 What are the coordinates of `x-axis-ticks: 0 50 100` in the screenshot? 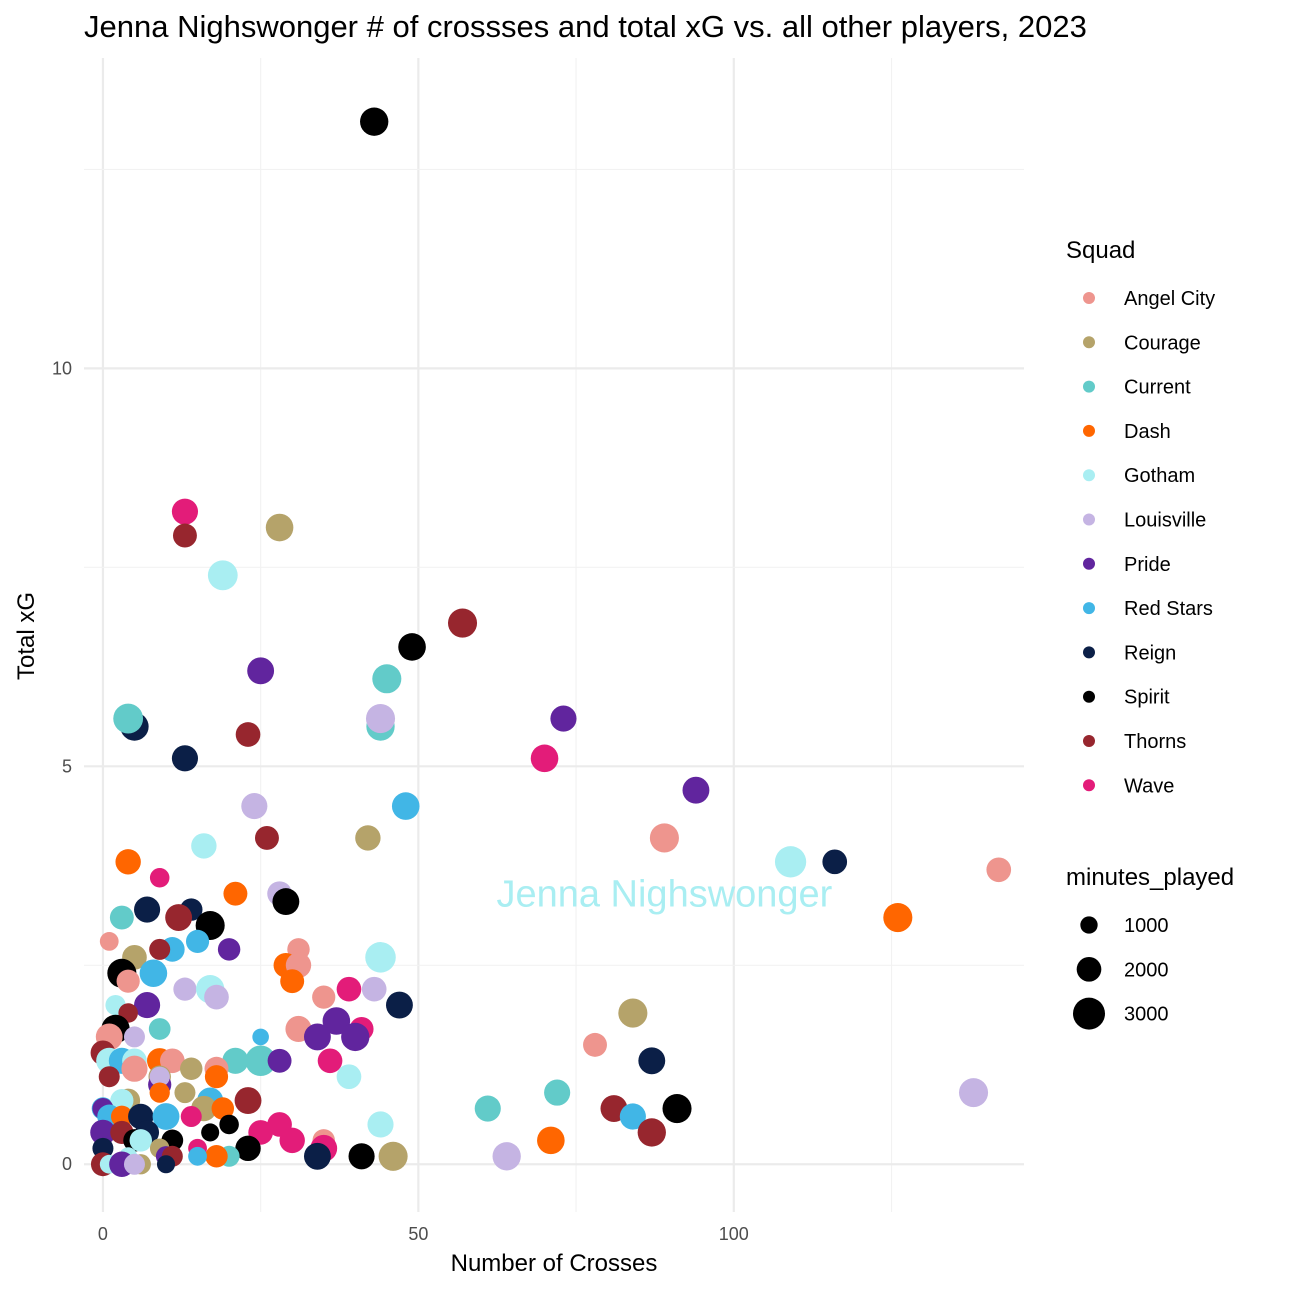 It's located at (423, 1234).